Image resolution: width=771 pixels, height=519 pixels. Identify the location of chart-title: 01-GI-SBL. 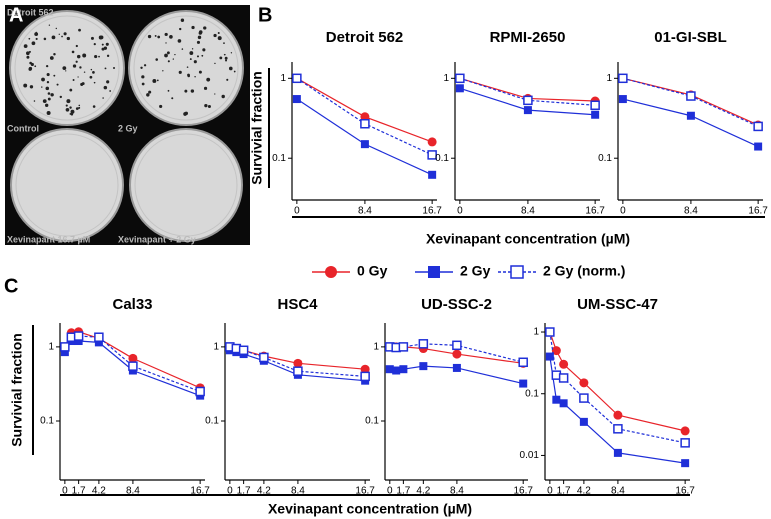
(690, 37).